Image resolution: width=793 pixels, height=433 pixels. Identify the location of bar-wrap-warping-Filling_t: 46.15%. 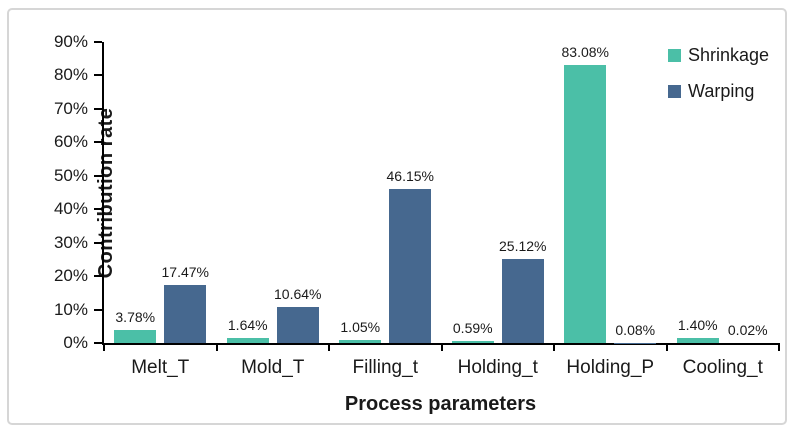
(410, 192).